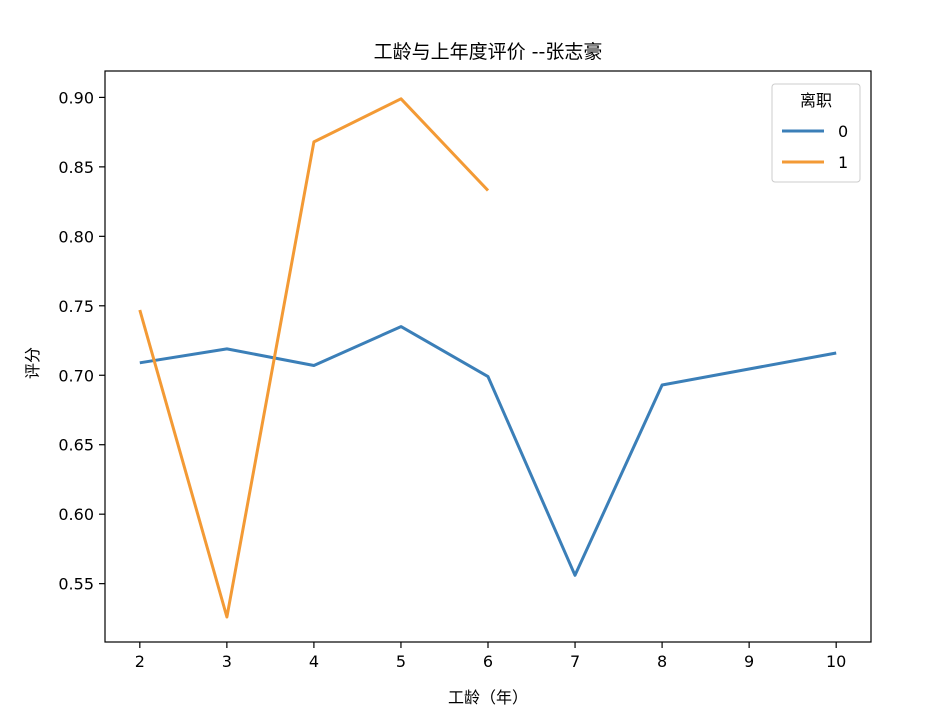  I want to click on x-tick-label: 3, so click(227, 661).